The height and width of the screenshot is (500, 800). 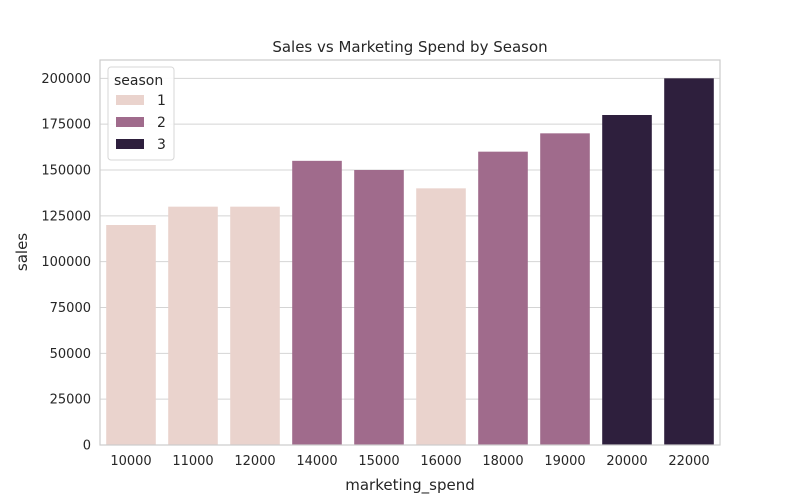 I want to click on legend-entries: 1 2 3, so click(x=141, y=123).